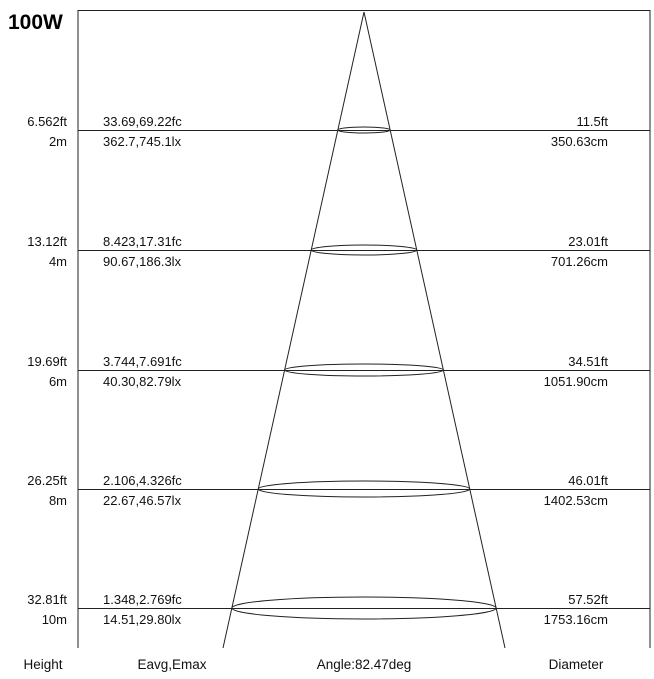  Describe the element at coordinates (47, 480) in the screenshot. I see `height-ft-label: 26.25ft` at that location.